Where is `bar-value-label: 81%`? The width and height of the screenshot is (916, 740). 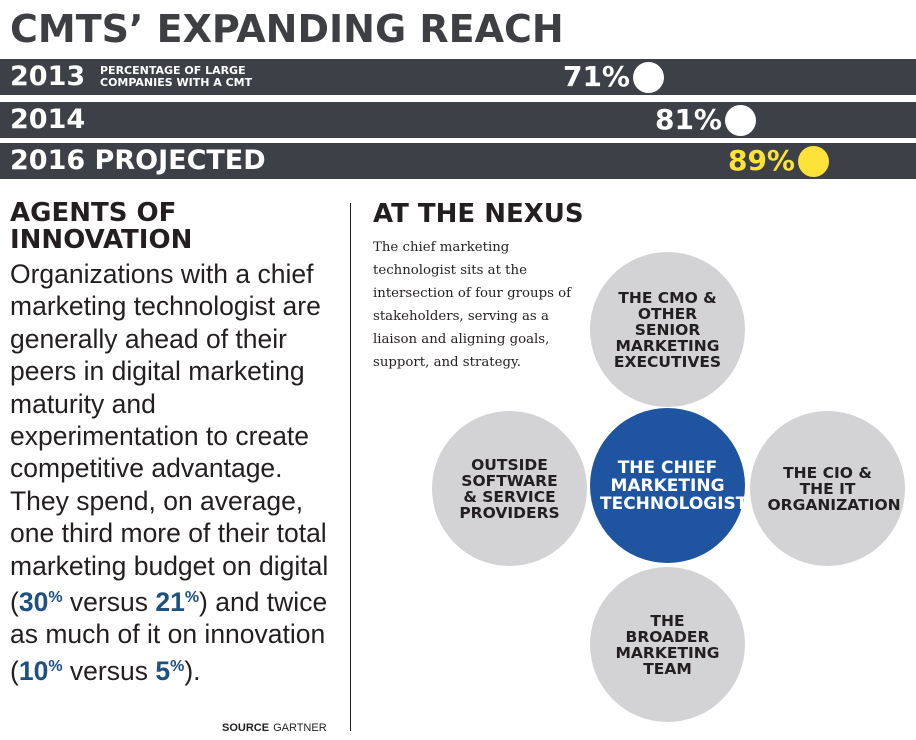 bar-value-label: 81% is located at coordinates (688, 119).